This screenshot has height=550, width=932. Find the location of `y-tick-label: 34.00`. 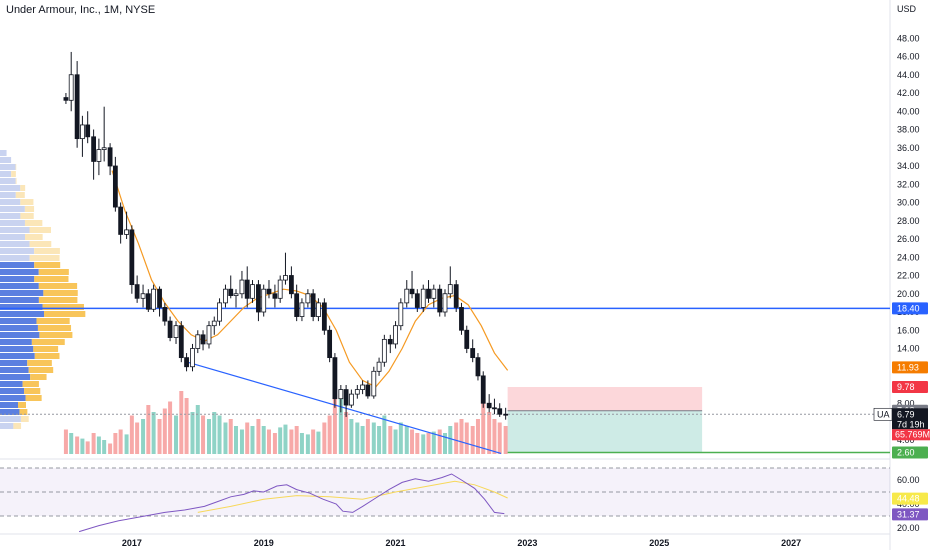

y-tick-label: 34.00 is located at coordinates (908, 166).